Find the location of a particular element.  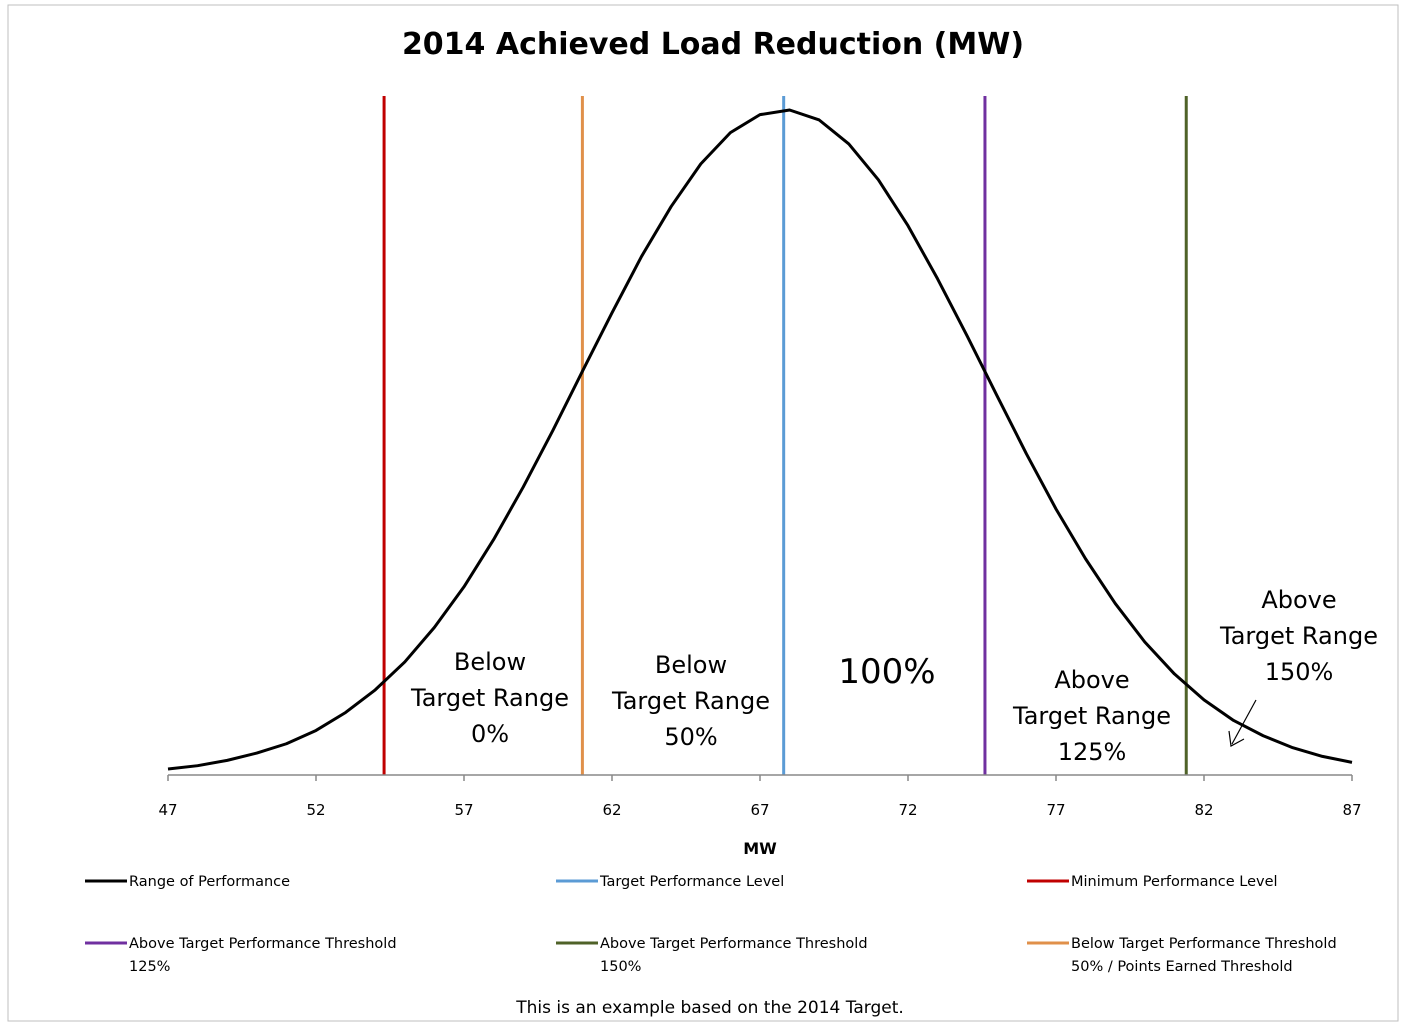

x-tick-label: 82 is located at coordinates (1203, 810).